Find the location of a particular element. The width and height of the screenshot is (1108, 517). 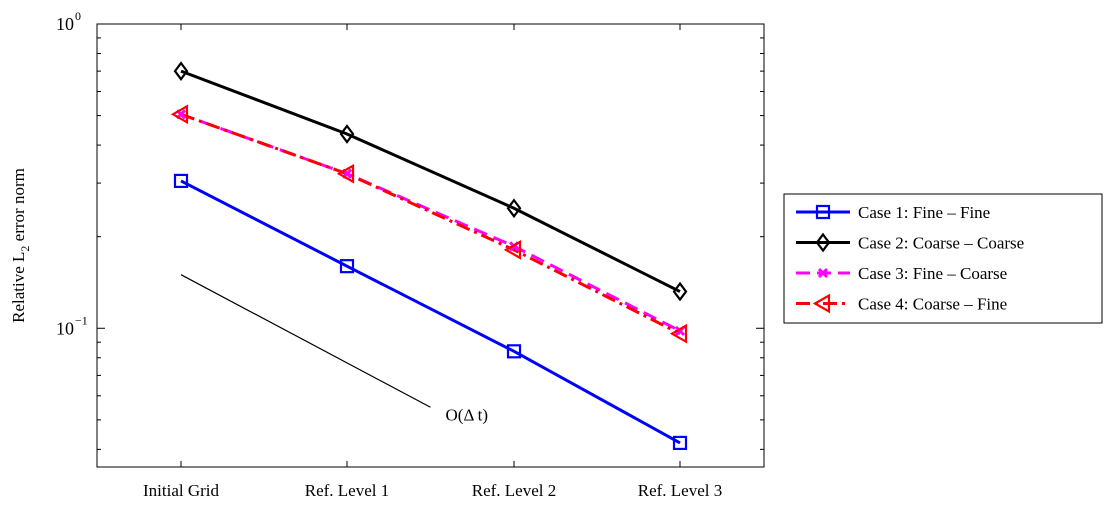

legend-entry-3: Case 3: Fine – Coarse is located at coordinates (901, 273).